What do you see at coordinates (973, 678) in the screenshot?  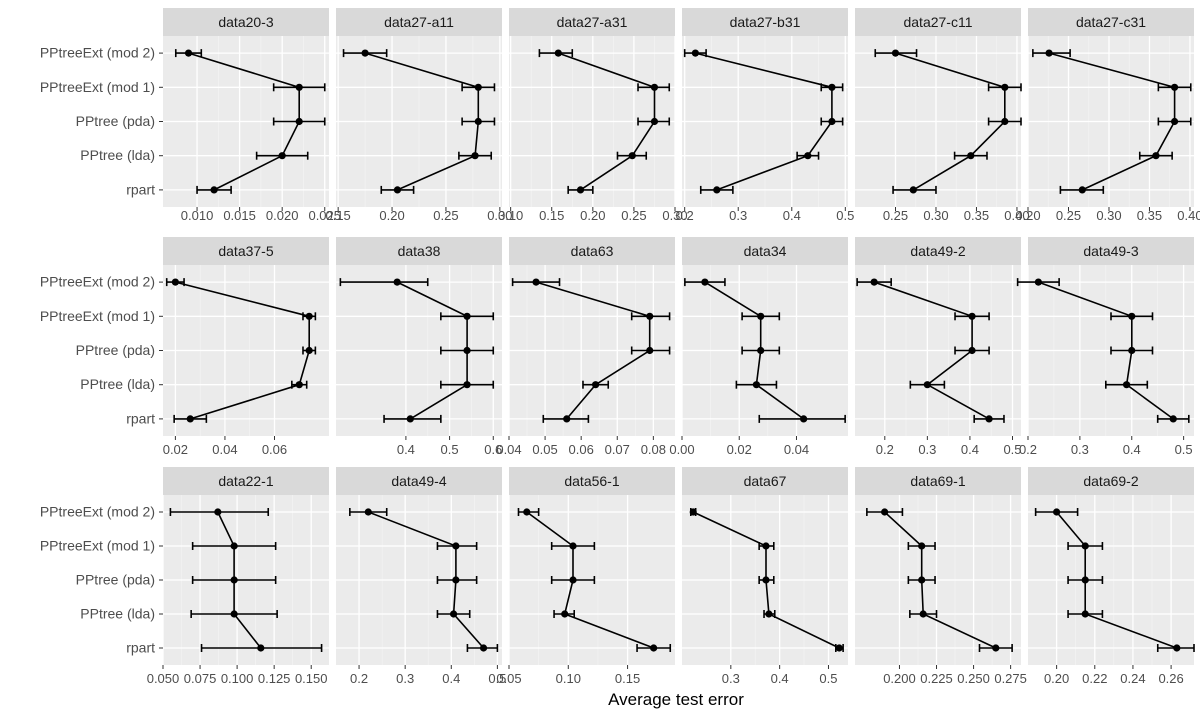 I see `x-tick-label: 0.250` at bounding box center [973, 678].